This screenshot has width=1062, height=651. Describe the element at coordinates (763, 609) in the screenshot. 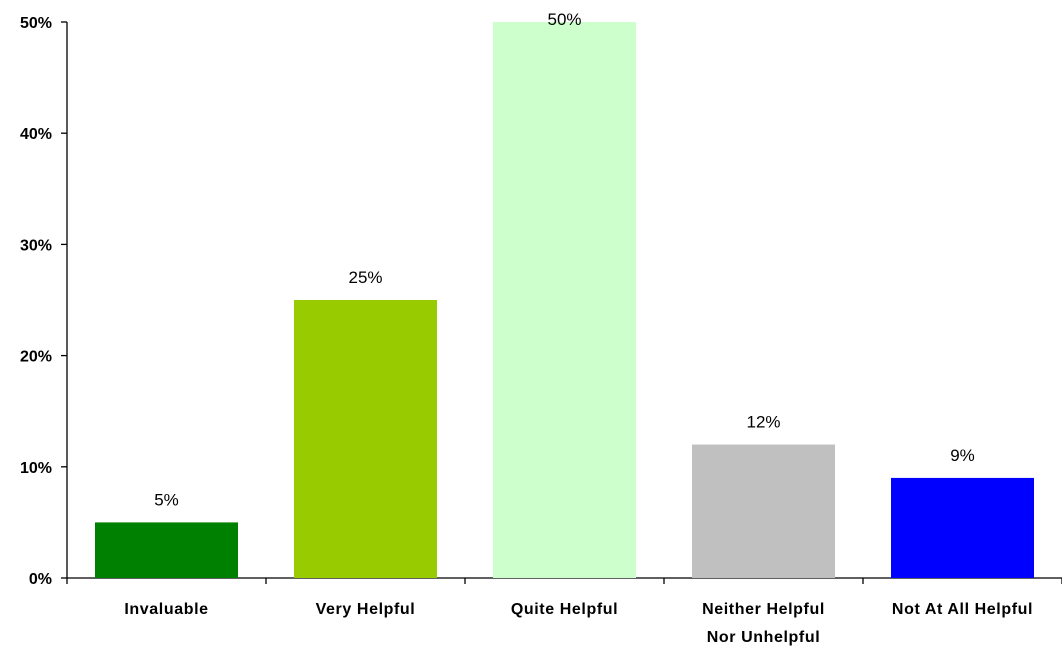

I see `x-category-label: Neither Helpful` at that location.